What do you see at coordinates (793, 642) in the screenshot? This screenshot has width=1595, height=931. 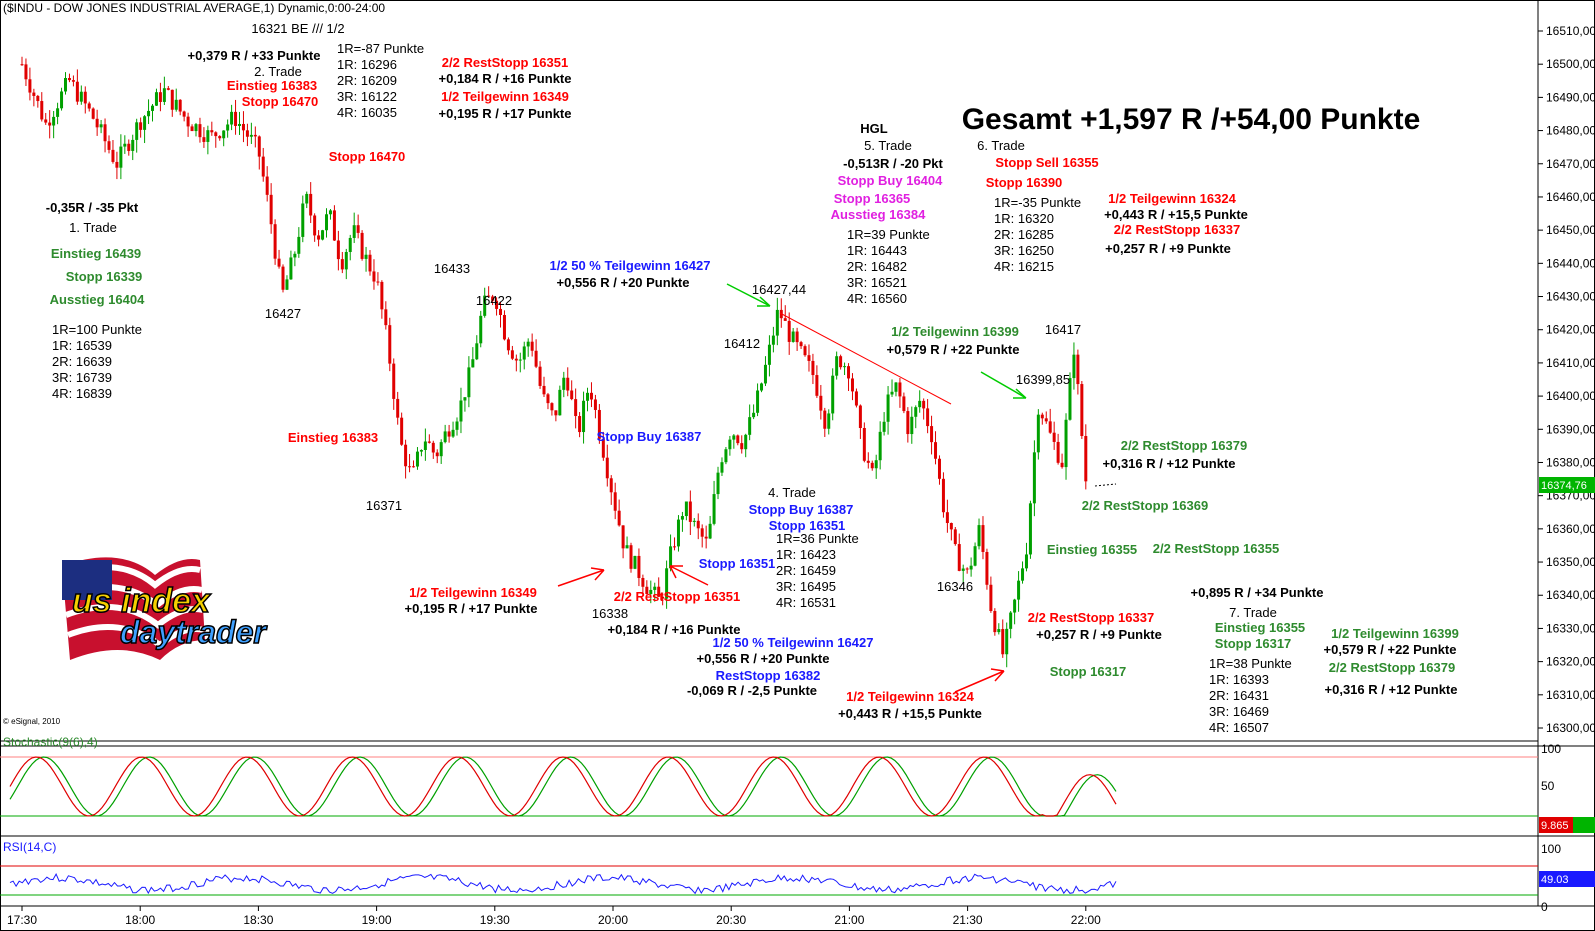 I see `annotation-label: 1/2 50 % Teilgewinn 16427` at bounding box center [793, 642].